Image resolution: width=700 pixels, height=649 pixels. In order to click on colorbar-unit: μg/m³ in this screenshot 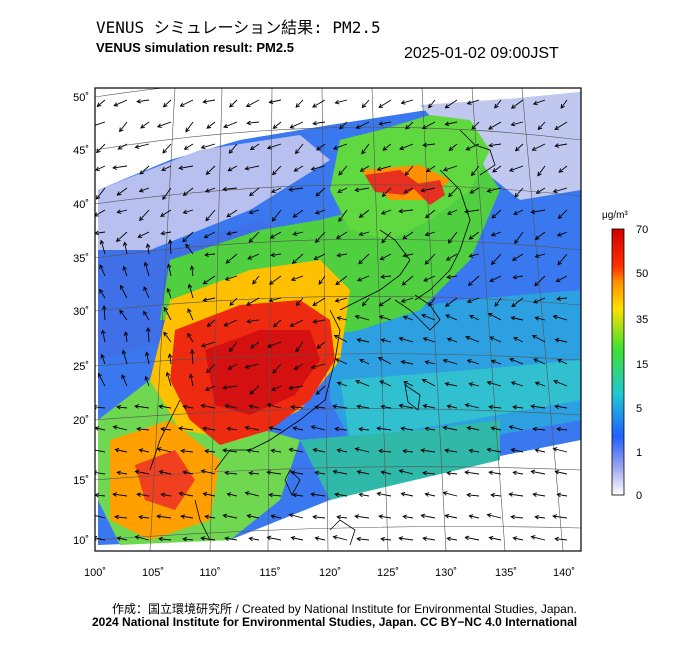, I will do `click(615, 215)`.